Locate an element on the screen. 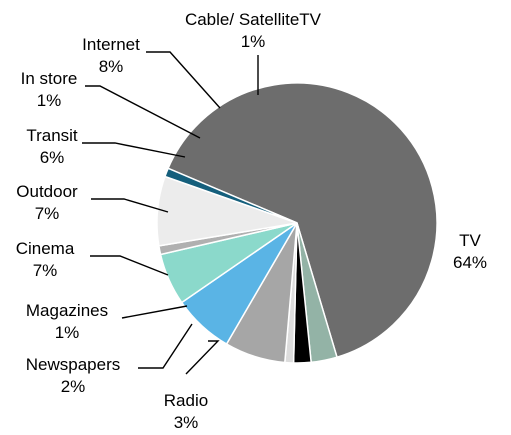 This screenshot has width=511, height=435. slice-label: Internet is located at coordinates (111, 44).